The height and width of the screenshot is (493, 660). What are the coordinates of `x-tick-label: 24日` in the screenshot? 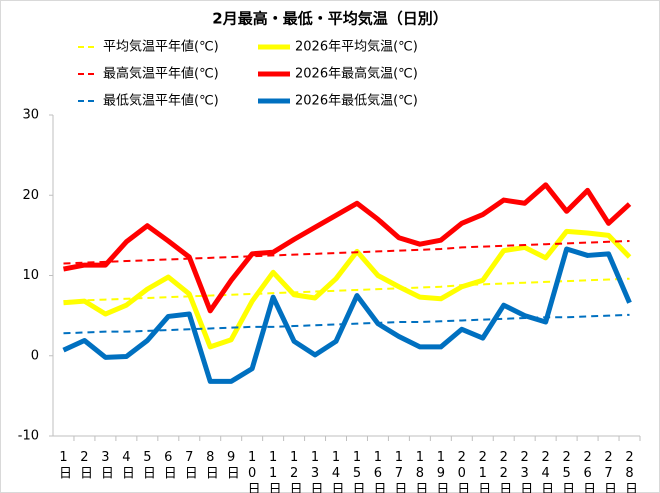 It's located at (545, 471).